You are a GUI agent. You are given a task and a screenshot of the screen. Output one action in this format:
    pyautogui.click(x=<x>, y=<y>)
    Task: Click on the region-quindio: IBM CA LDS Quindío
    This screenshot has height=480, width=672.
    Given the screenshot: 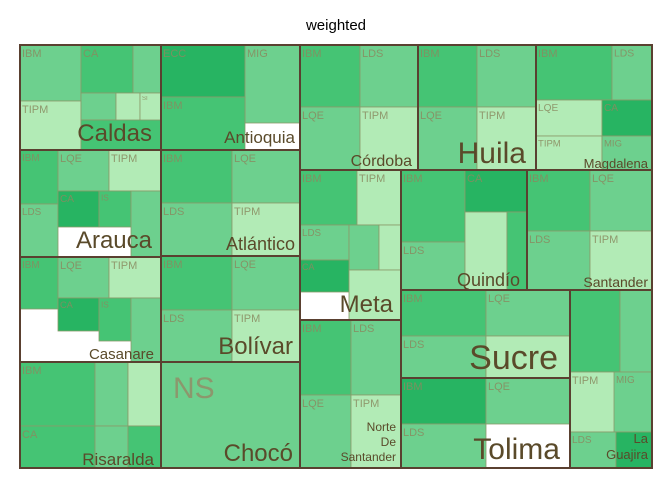 What is the action you would take?
    pyautogui.click(x=464, y=230)
    